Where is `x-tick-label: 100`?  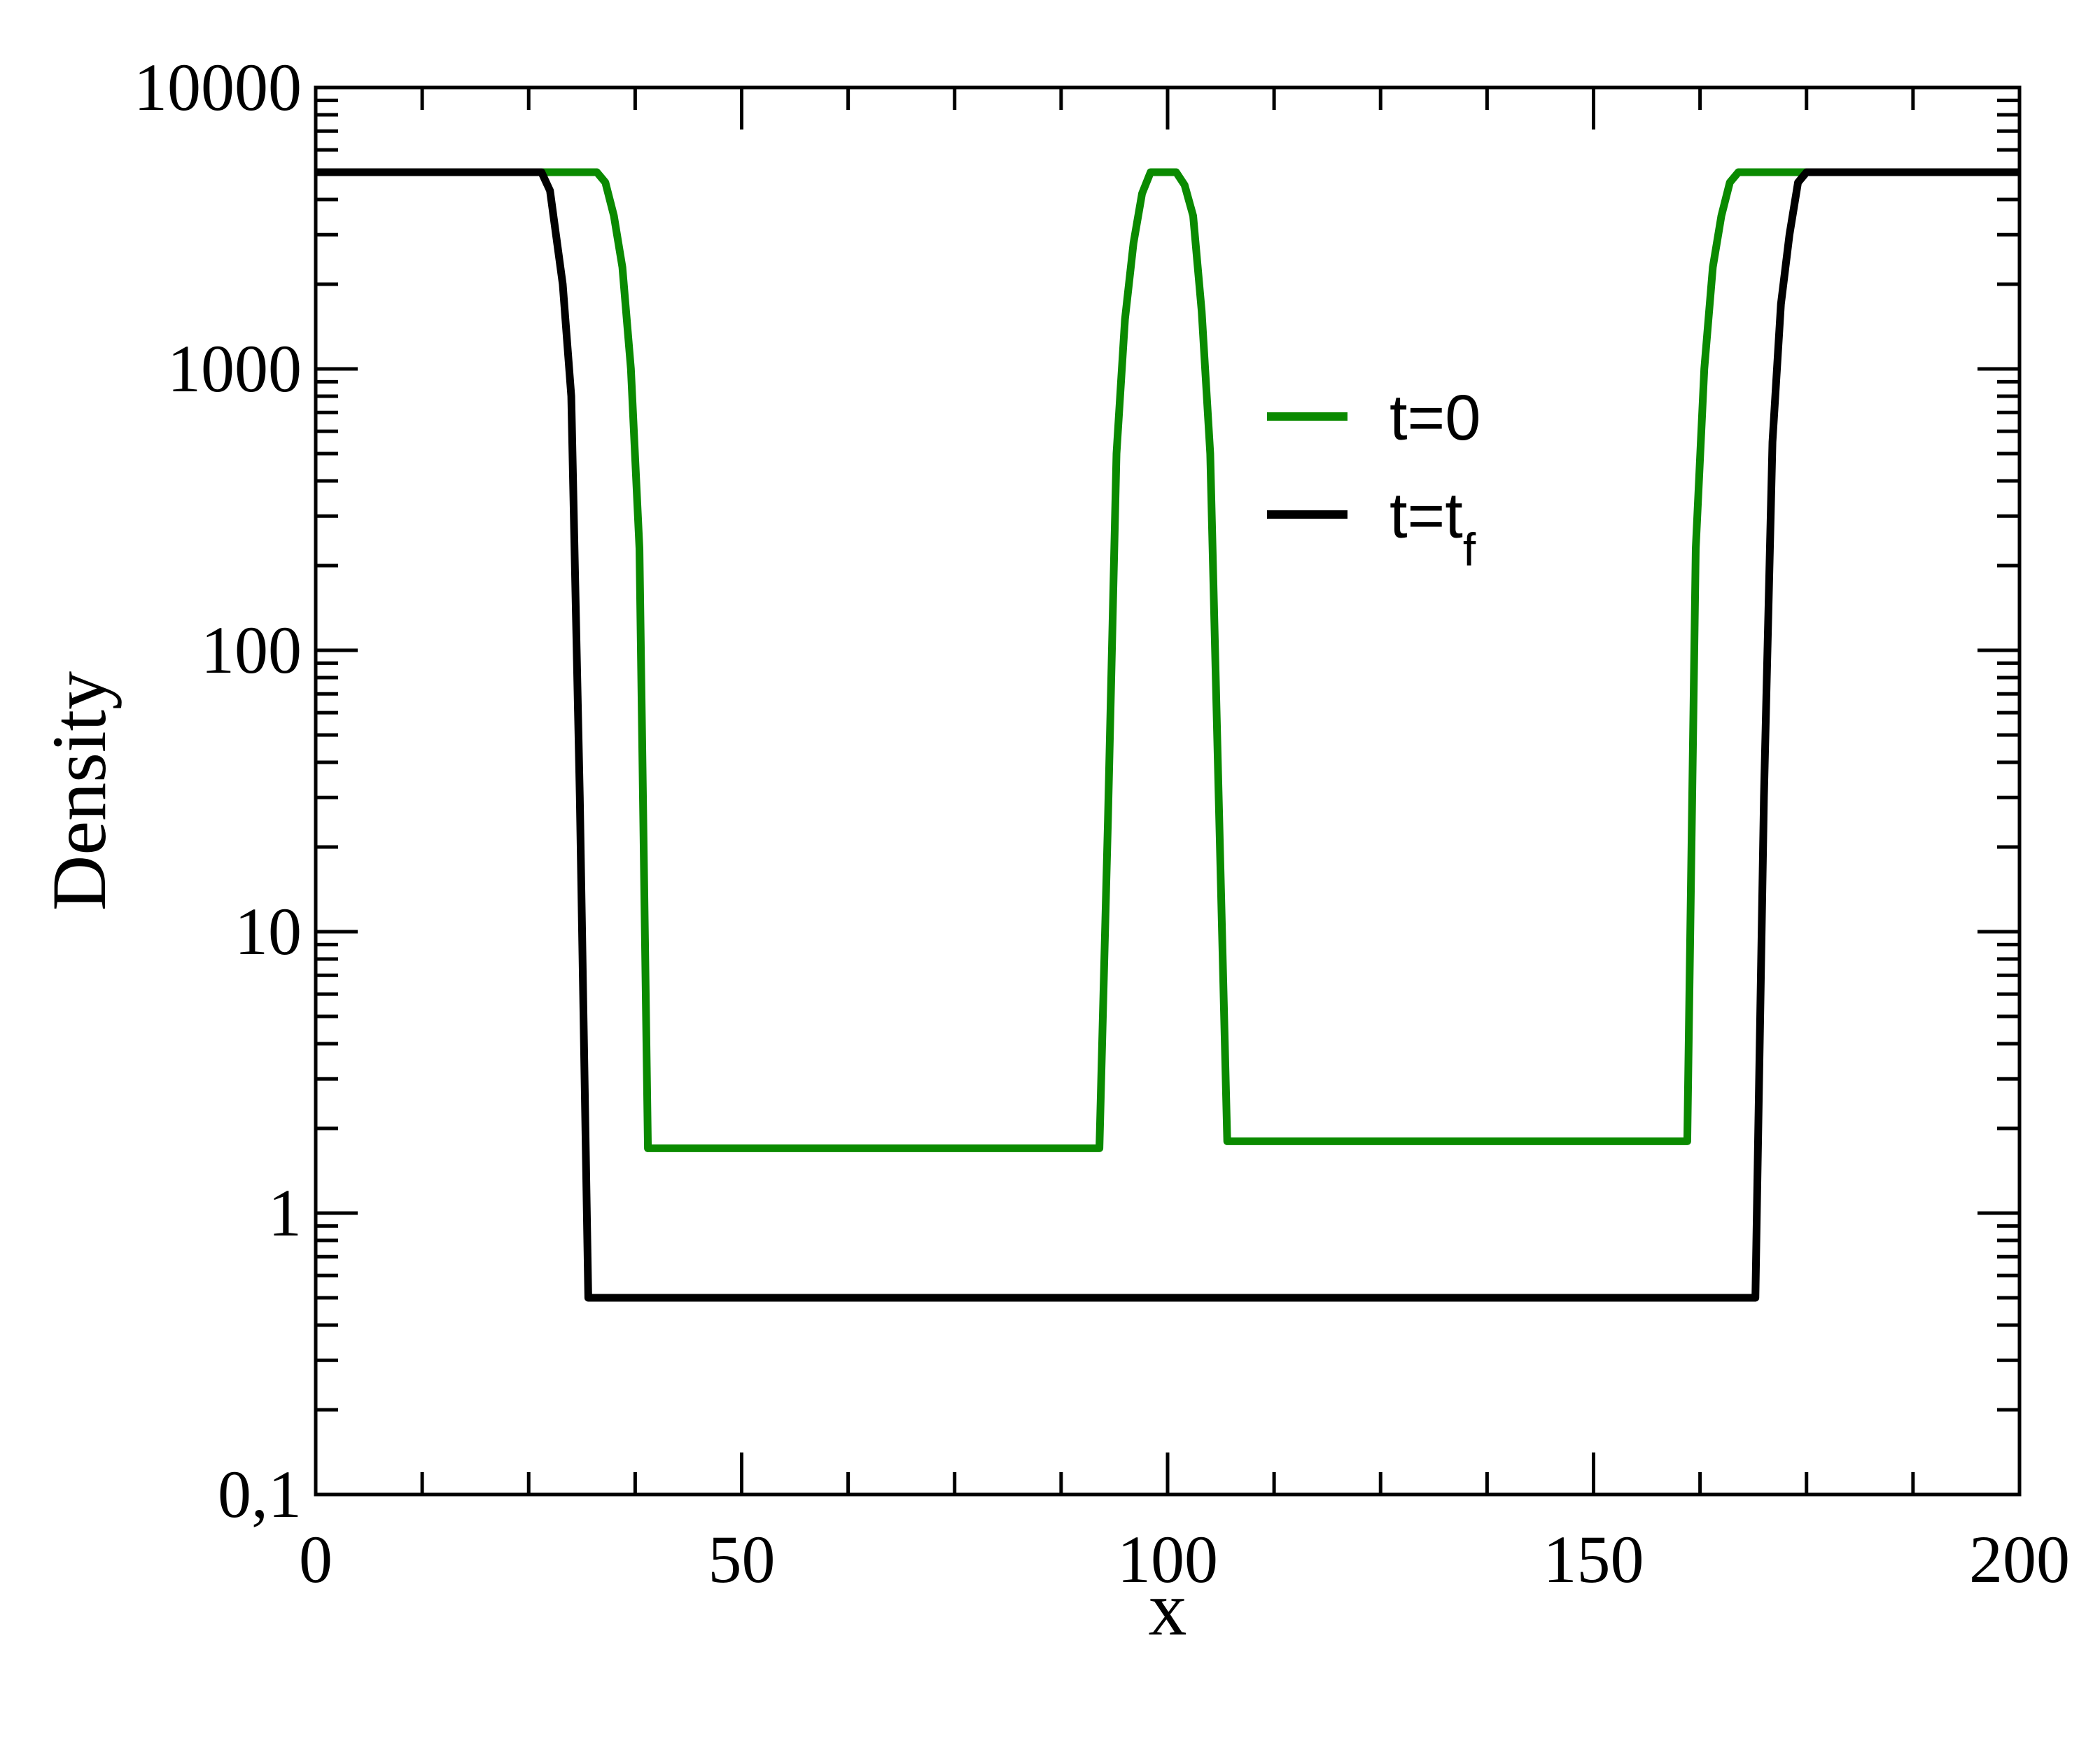
x-tick-label: 100 is located at coordinates (1167, 1559).